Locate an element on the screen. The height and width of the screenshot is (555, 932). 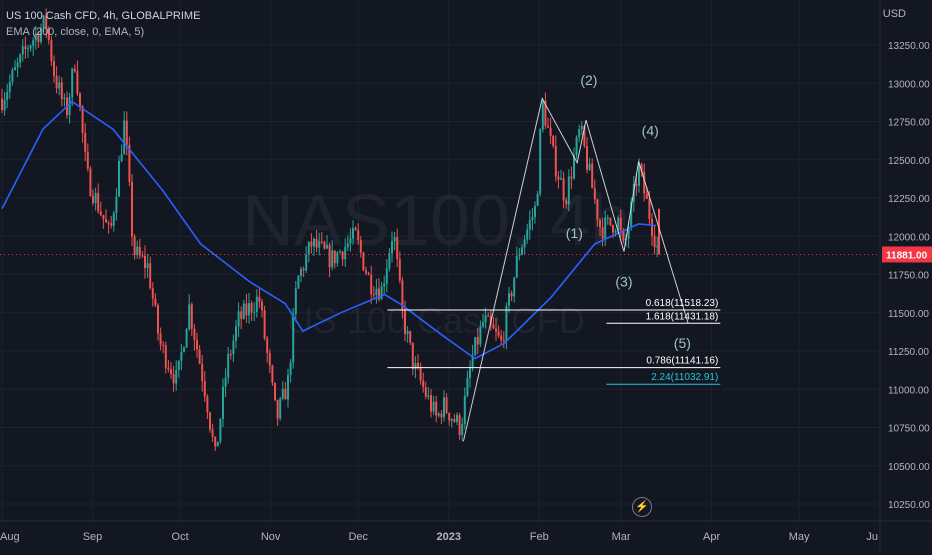
lightning-bolt-icon: ⚡ is located at coordinates (642, 507).